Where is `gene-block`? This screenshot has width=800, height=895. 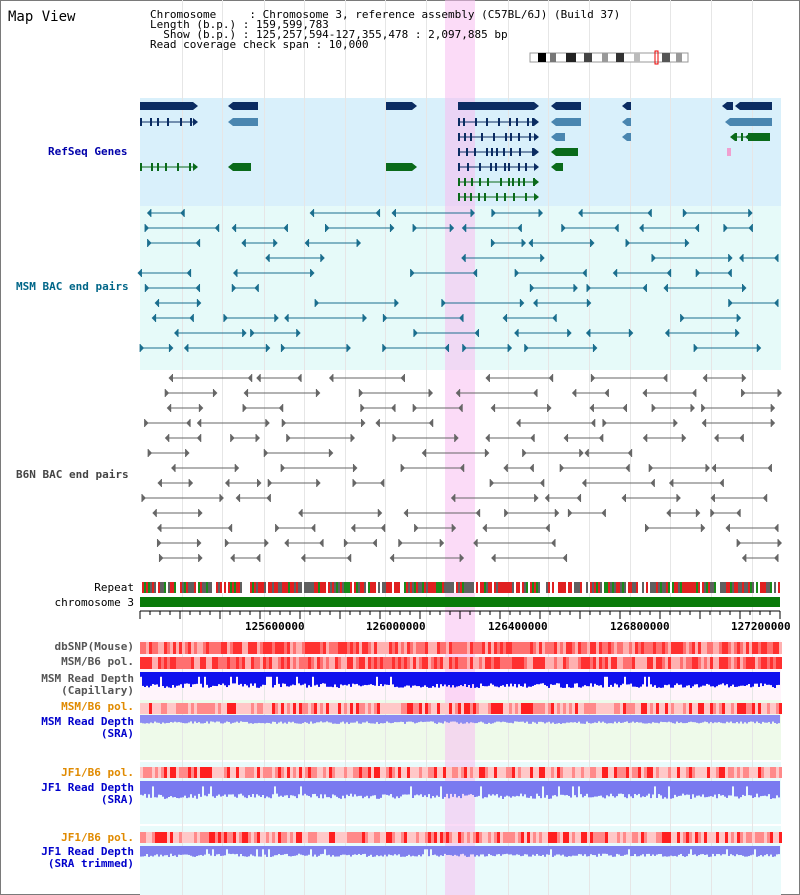
gene-block is located at coordinates (751, 122).